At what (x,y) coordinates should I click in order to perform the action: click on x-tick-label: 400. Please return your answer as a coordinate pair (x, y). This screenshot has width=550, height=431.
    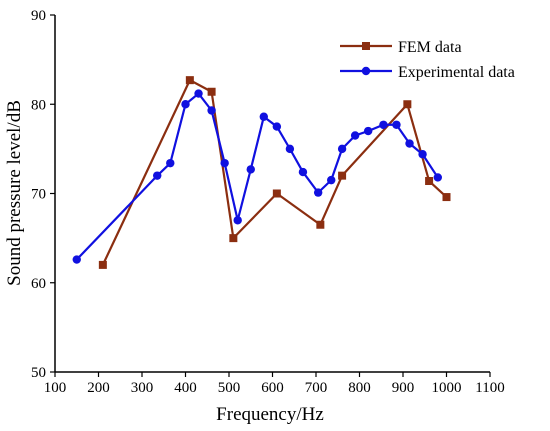
    Looking at the image, I should click on (185, 388).